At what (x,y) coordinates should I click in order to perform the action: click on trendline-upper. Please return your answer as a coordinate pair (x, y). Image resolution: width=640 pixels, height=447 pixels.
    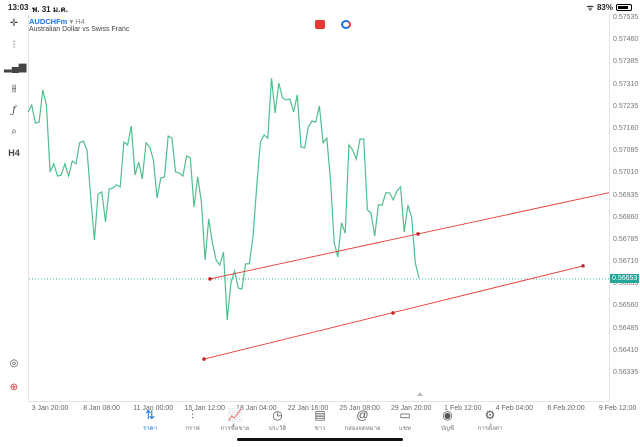
    Looking at the image, I should click on (409, 236).